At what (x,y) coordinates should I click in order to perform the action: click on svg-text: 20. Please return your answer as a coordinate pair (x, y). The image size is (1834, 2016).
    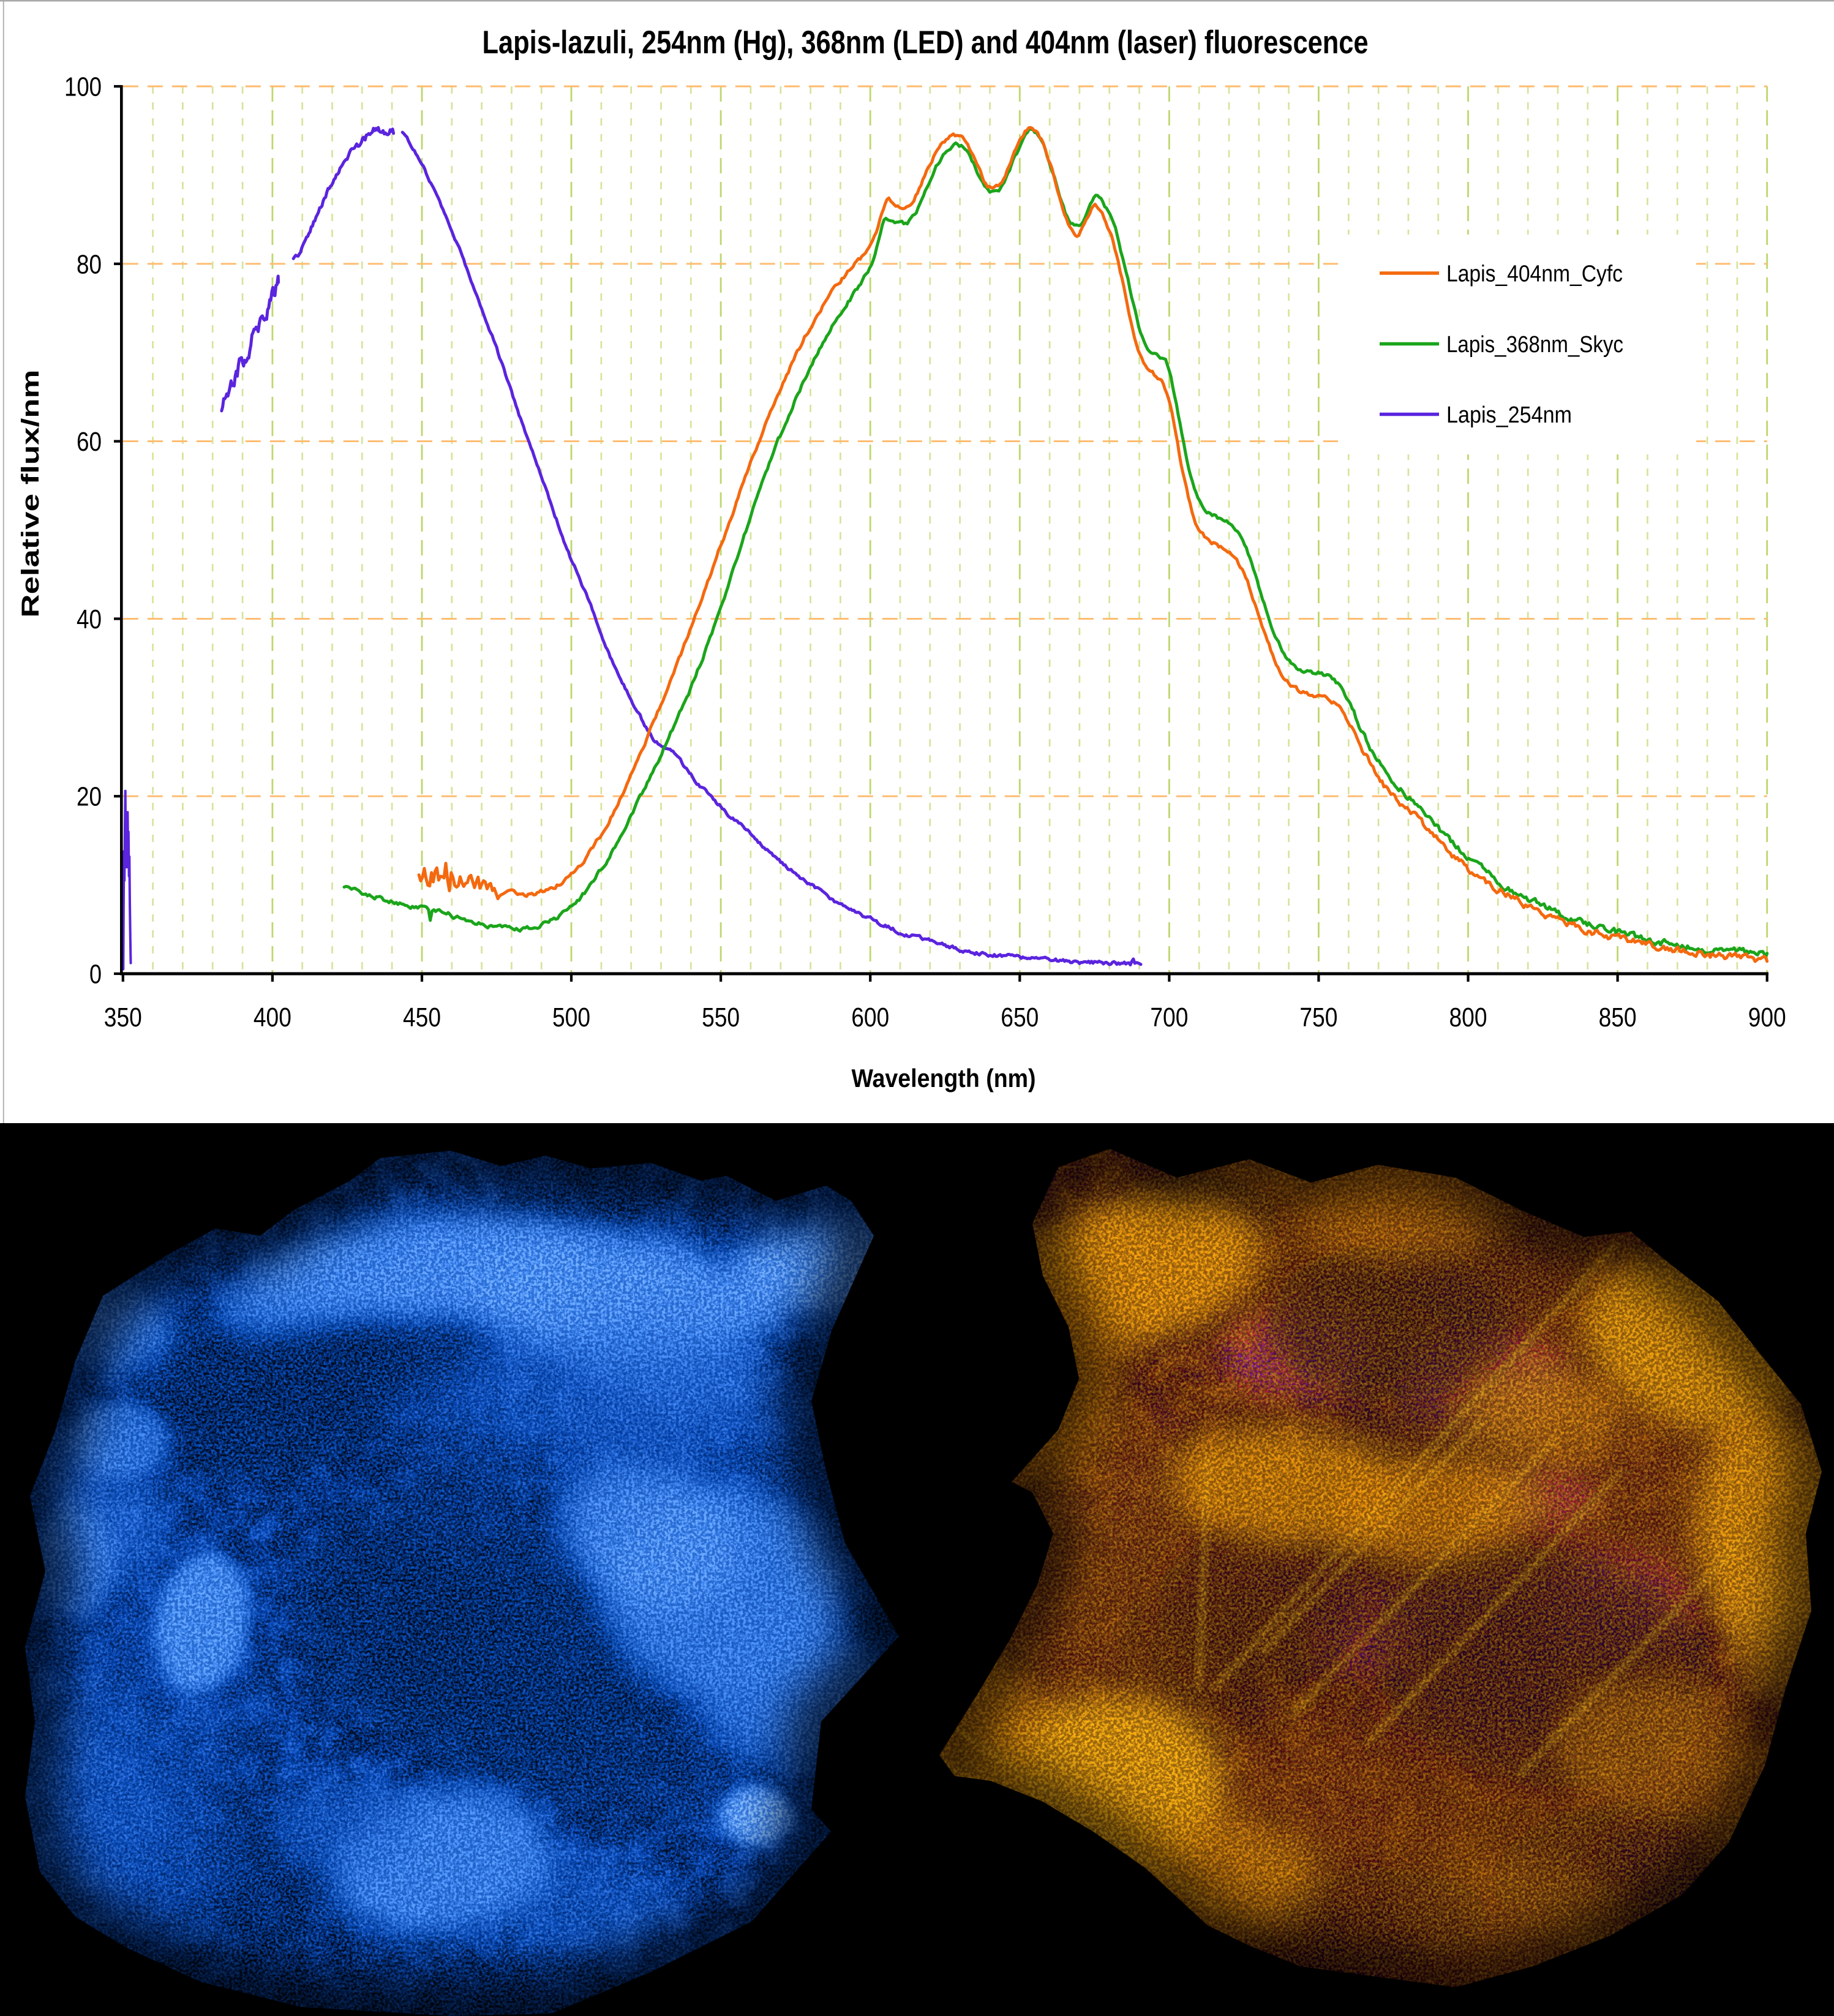
    Looking at the image, I should click on (89, 797).